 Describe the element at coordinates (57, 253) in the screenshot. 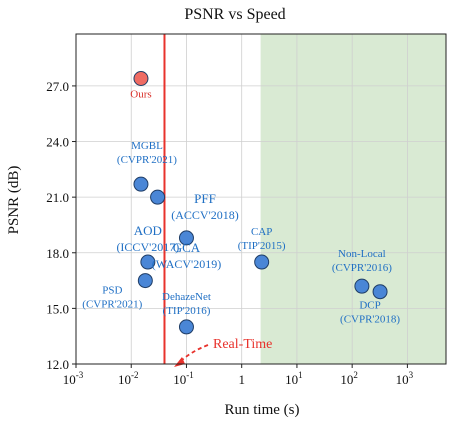

I see `y-tick-label: 18.0` at that location.